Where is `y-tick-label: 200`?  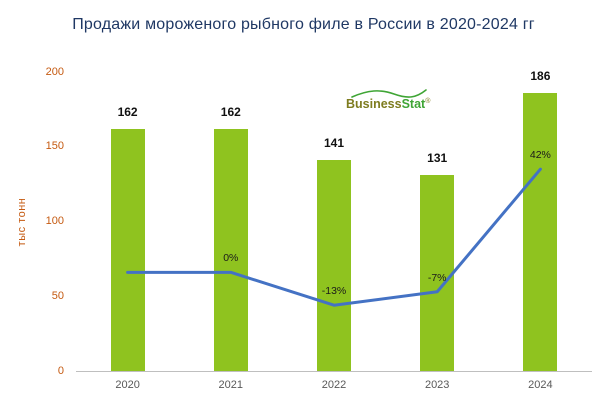 y-tick-label: 200 is located at coordinates (54, 71).